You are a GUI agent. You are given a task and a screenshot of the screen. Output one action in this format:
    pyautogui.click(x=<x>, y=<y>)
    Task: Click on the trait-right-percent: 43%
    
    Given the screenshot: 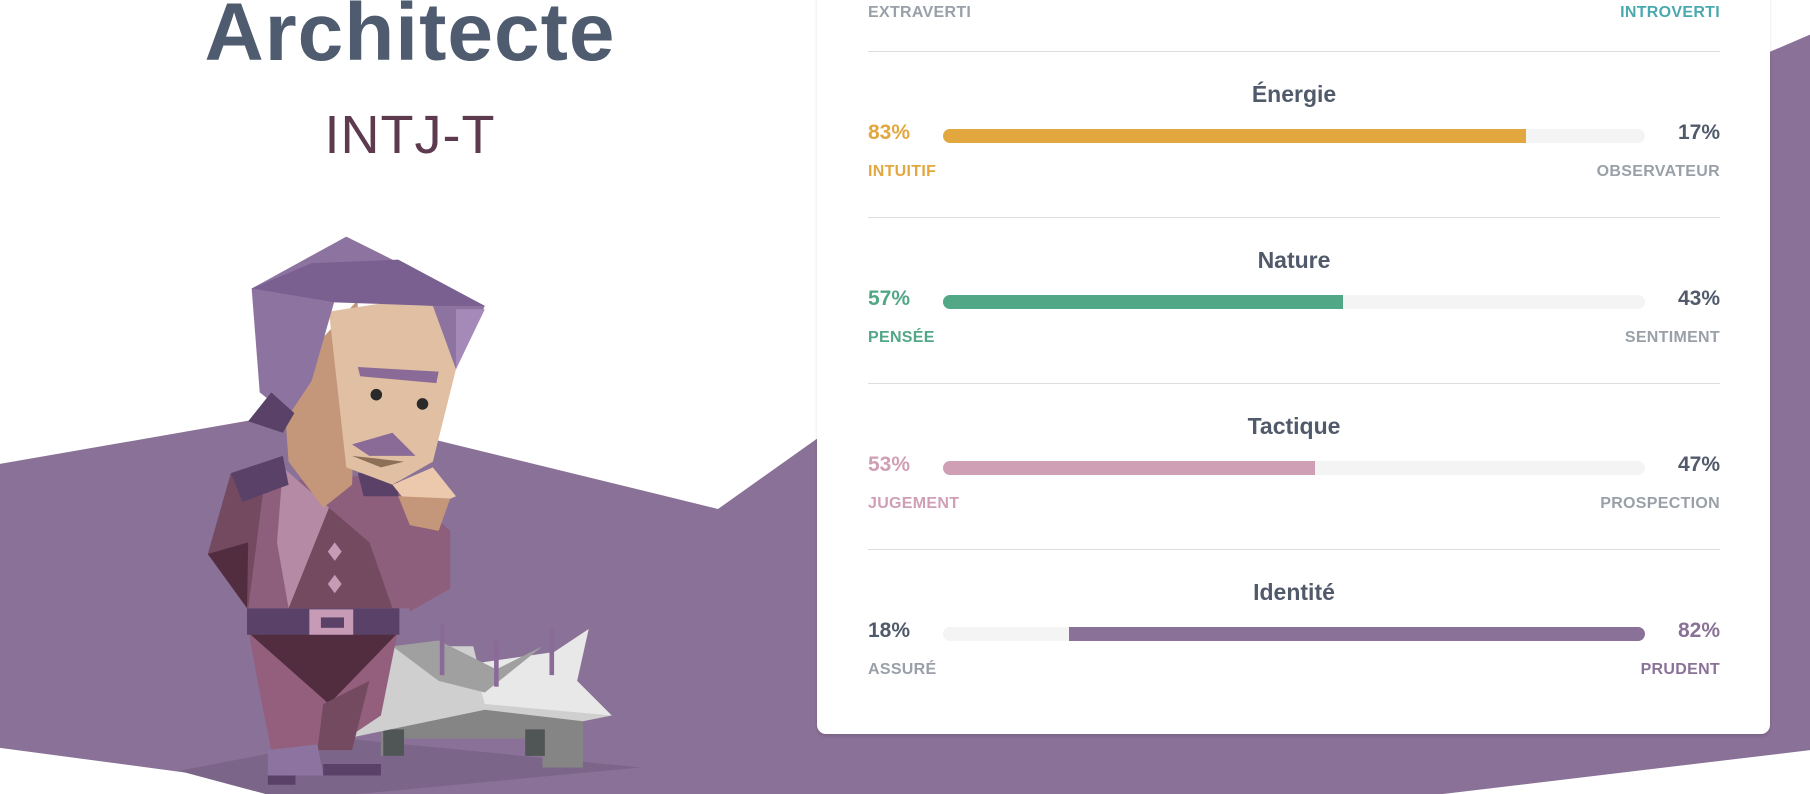 What is the action you would take?
    pyautogui.click(x=1698, y=298)
    